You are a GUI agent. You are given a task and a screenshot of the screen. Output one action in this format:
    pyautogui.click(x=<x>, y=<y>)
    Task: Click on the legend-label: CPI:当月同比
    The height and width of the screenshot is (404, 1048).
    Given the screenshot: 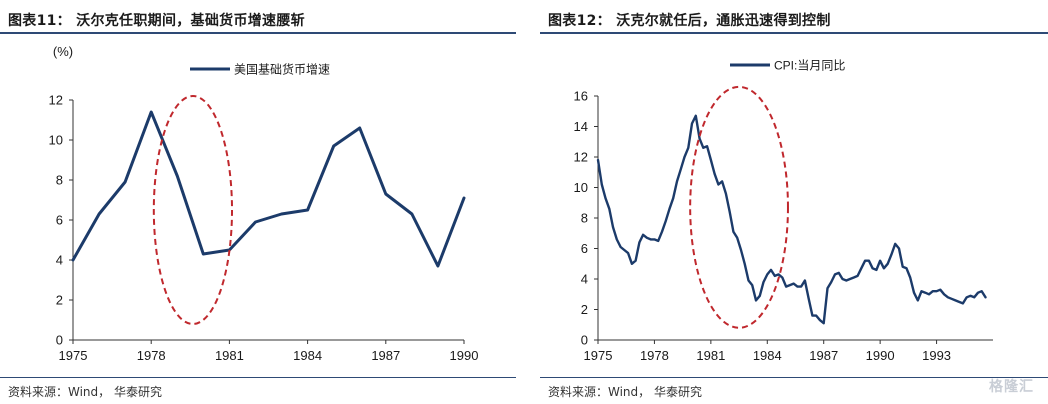 What is the action you would take?
    pyautogui.click(x=809, y=66)
    